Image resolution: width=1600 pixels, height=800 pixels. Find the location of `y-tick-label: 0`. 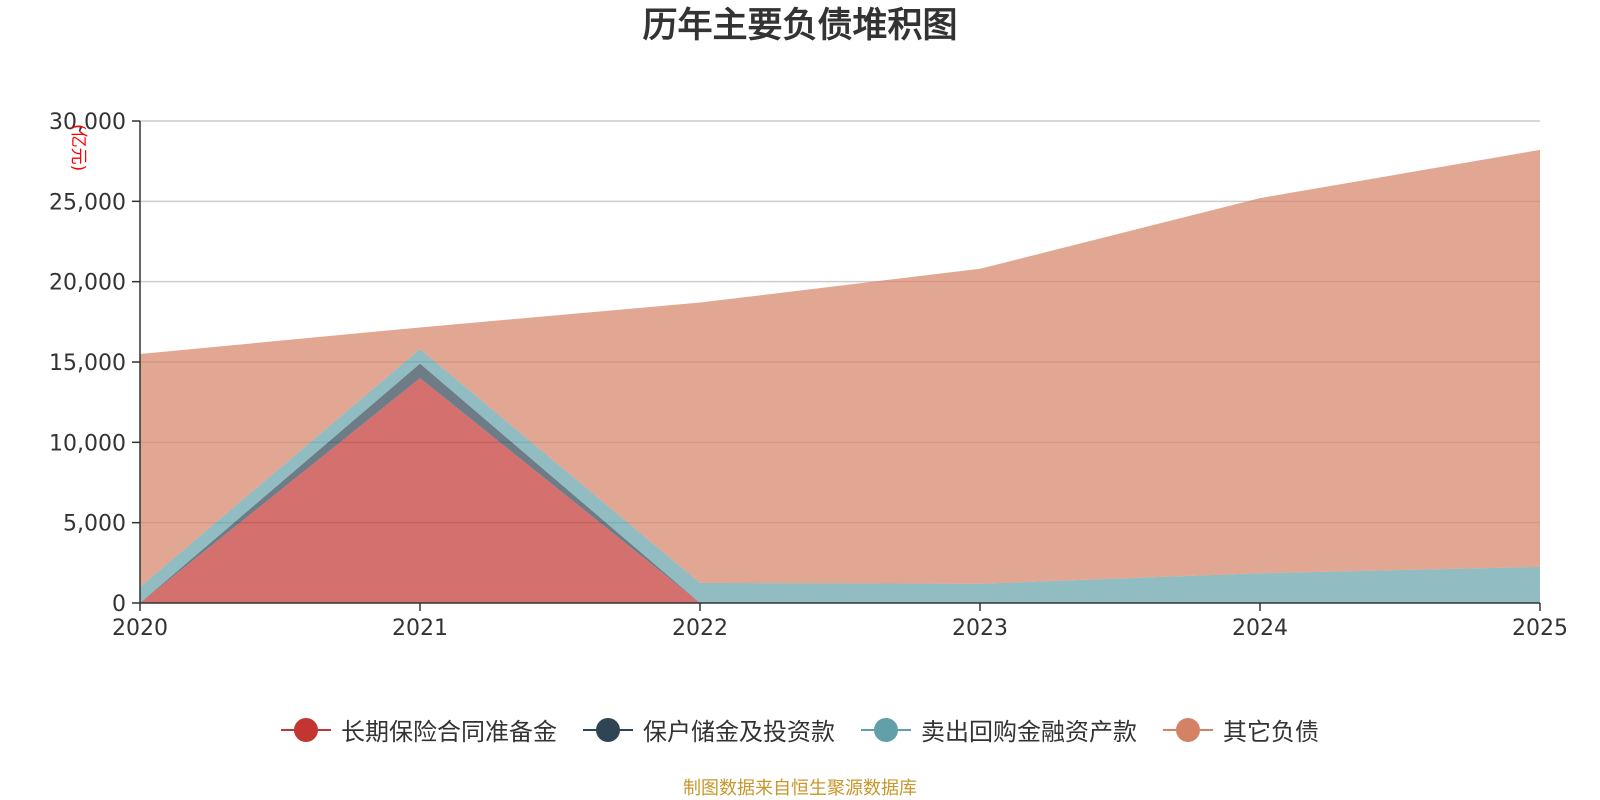

y-tick-label: 0 is located at coordinates (119, 604).